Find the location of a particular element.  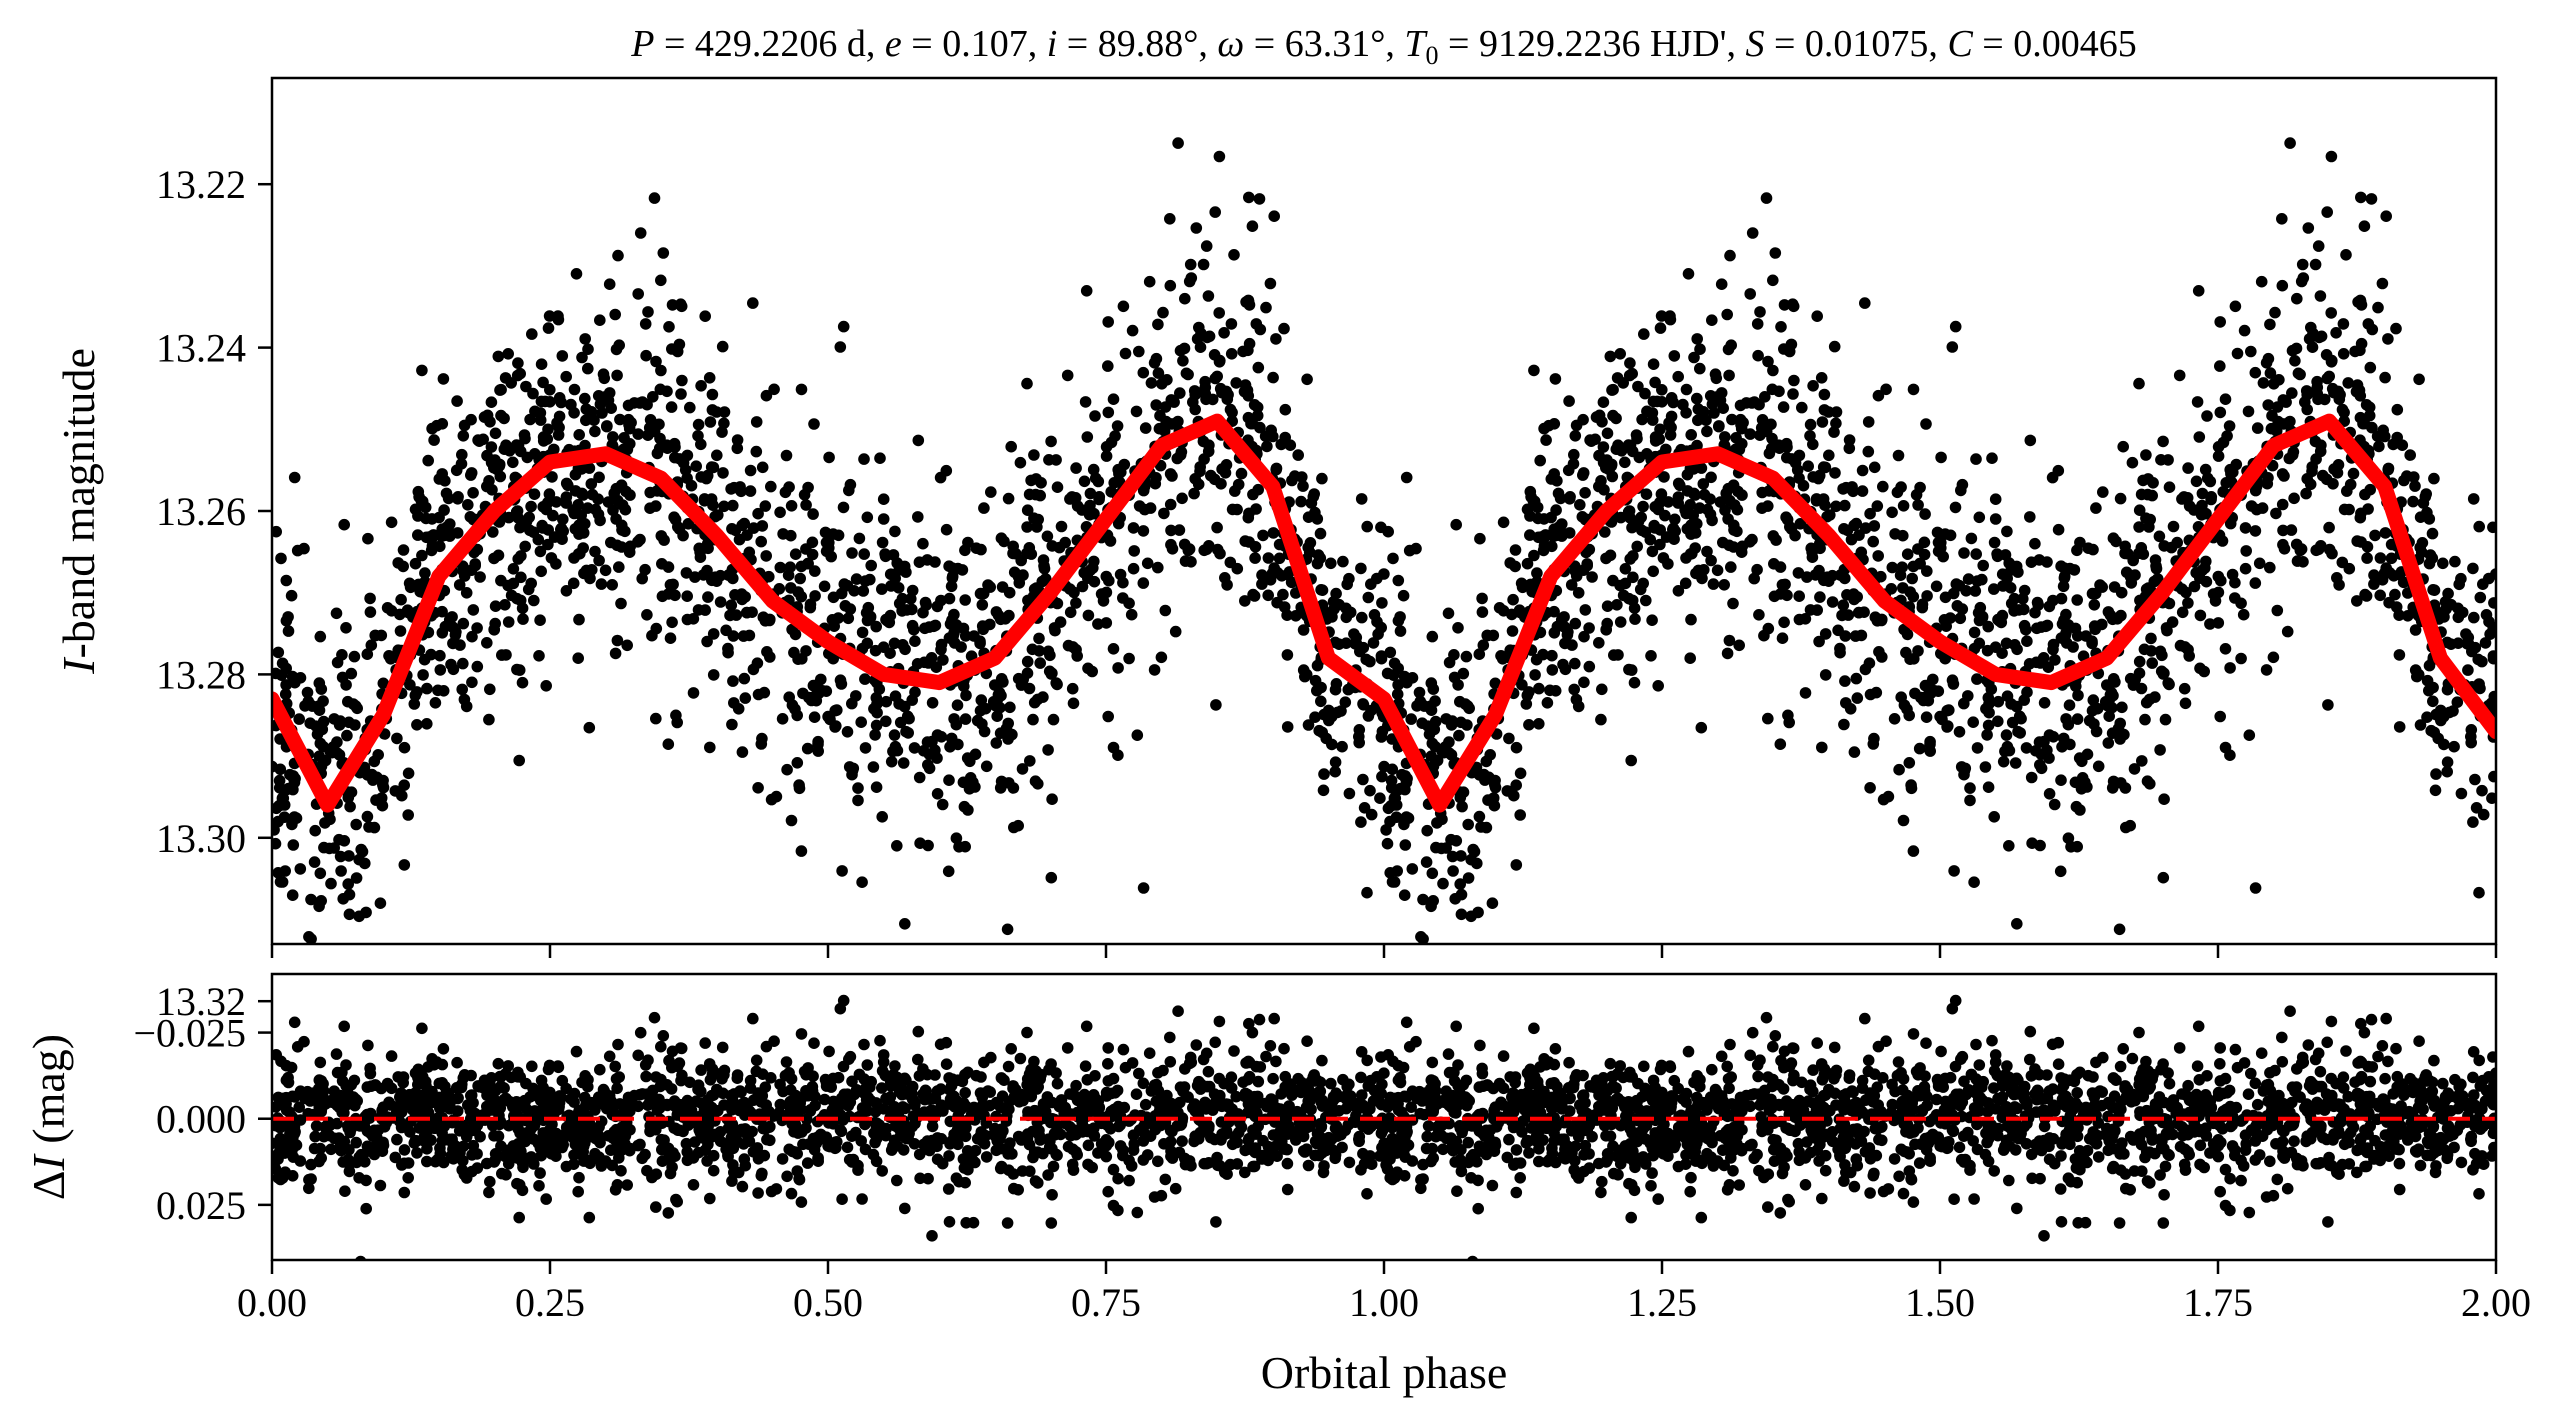

top-y-tick-label: 13.24 is located at coordinates (201, 348).